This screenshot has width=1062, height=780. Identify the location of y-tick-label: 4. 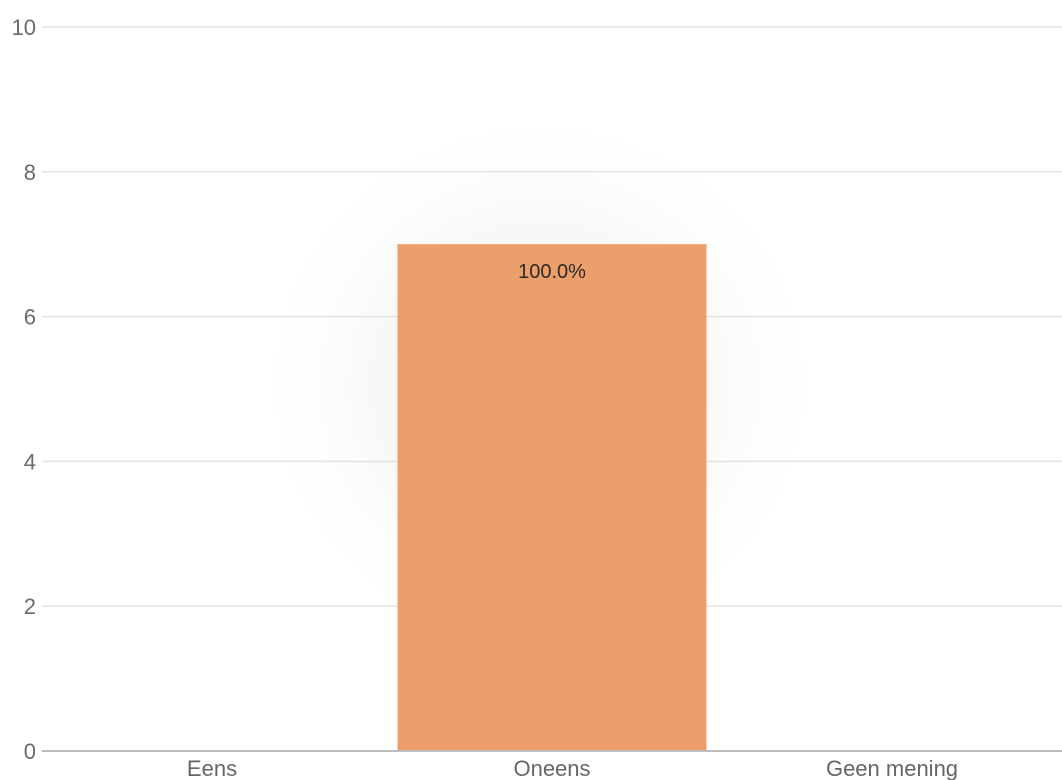
(30, 461).